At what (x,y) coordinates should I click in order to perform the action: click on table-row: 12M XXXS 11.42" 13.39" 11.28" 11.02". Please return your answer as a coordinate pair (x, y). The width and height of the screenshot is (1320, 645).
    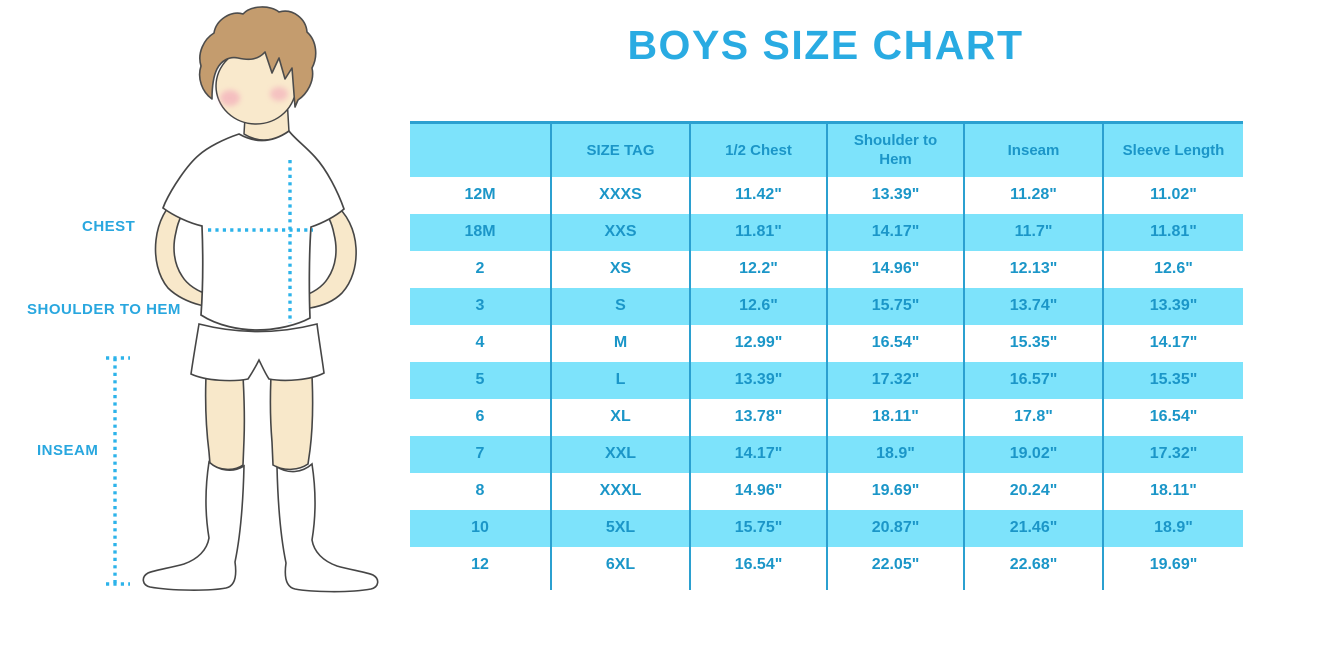
    Looking at the image, I should click on (826, 195).